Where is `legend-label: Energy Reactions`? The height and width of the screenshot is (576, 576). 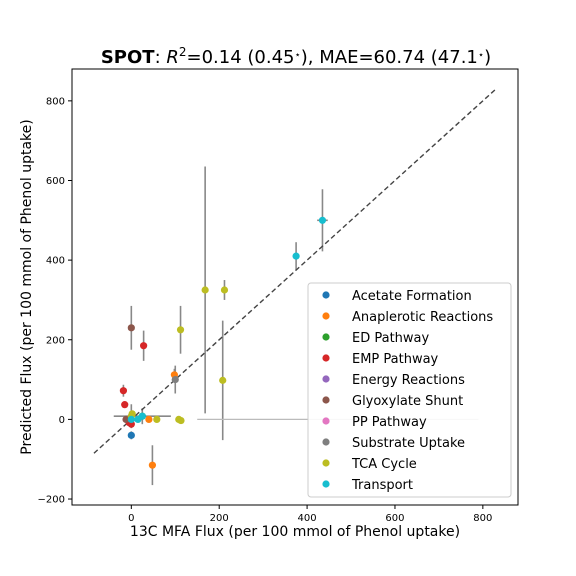 legend-label: Energy Reactions is located at coordinates (408, 380).